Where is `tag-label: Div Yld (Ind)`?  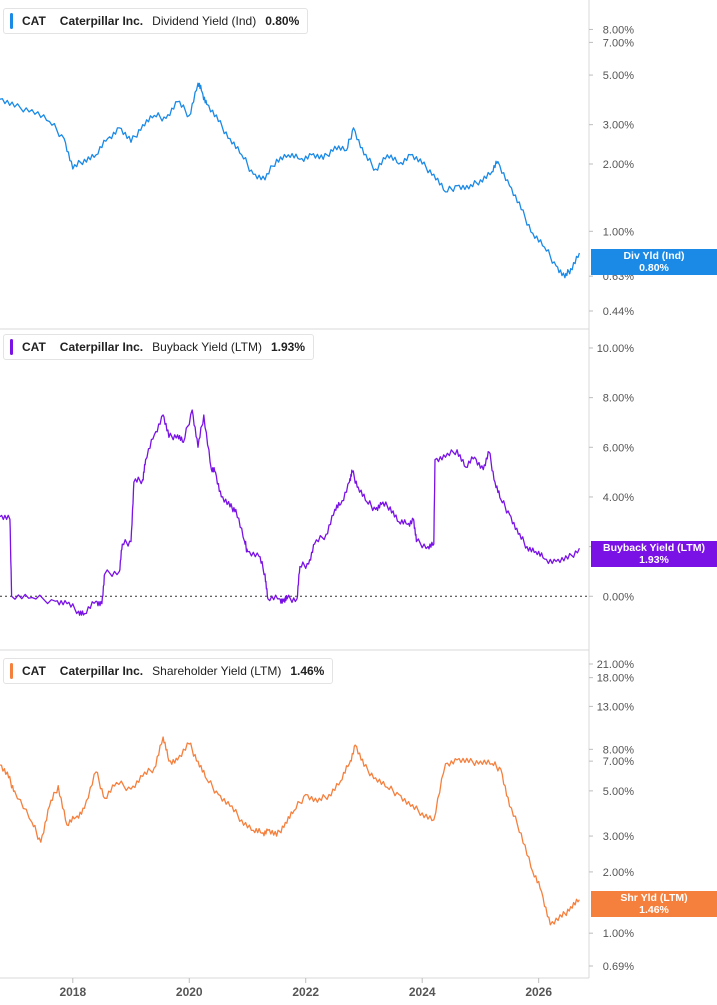 tag-label: Div Yld (Ind) is located at coordinates (654, 256).